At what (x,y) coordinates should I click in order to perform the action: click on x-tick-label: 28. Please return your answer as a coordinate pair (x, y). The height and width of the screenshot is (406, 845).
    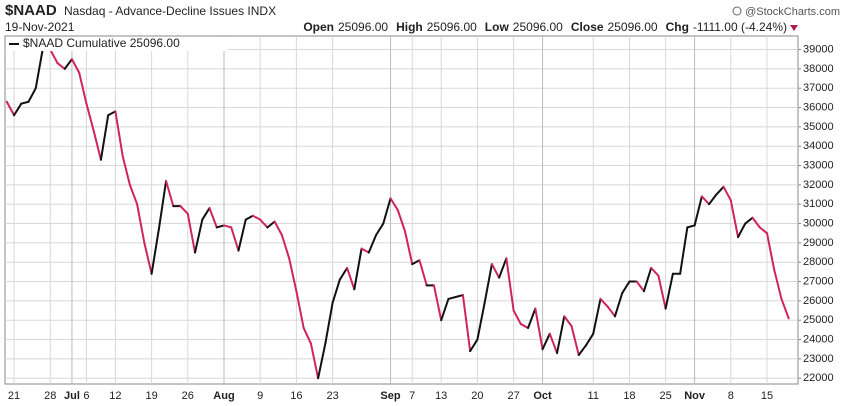
    Looking at the image, I should click on (50, 396).